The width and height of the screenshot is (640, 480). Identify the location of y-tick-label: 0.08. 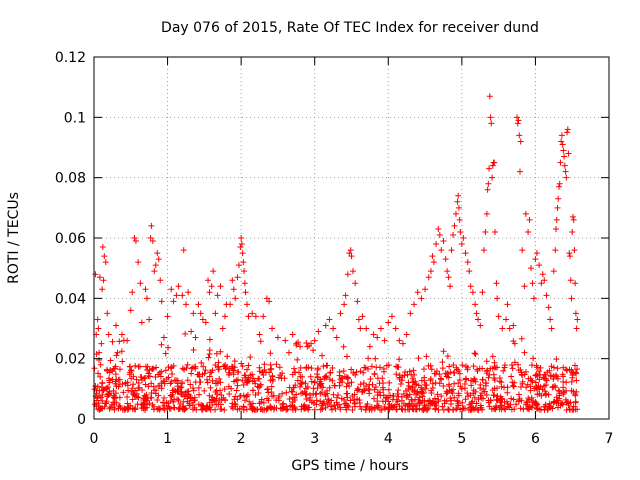
(70, 179).